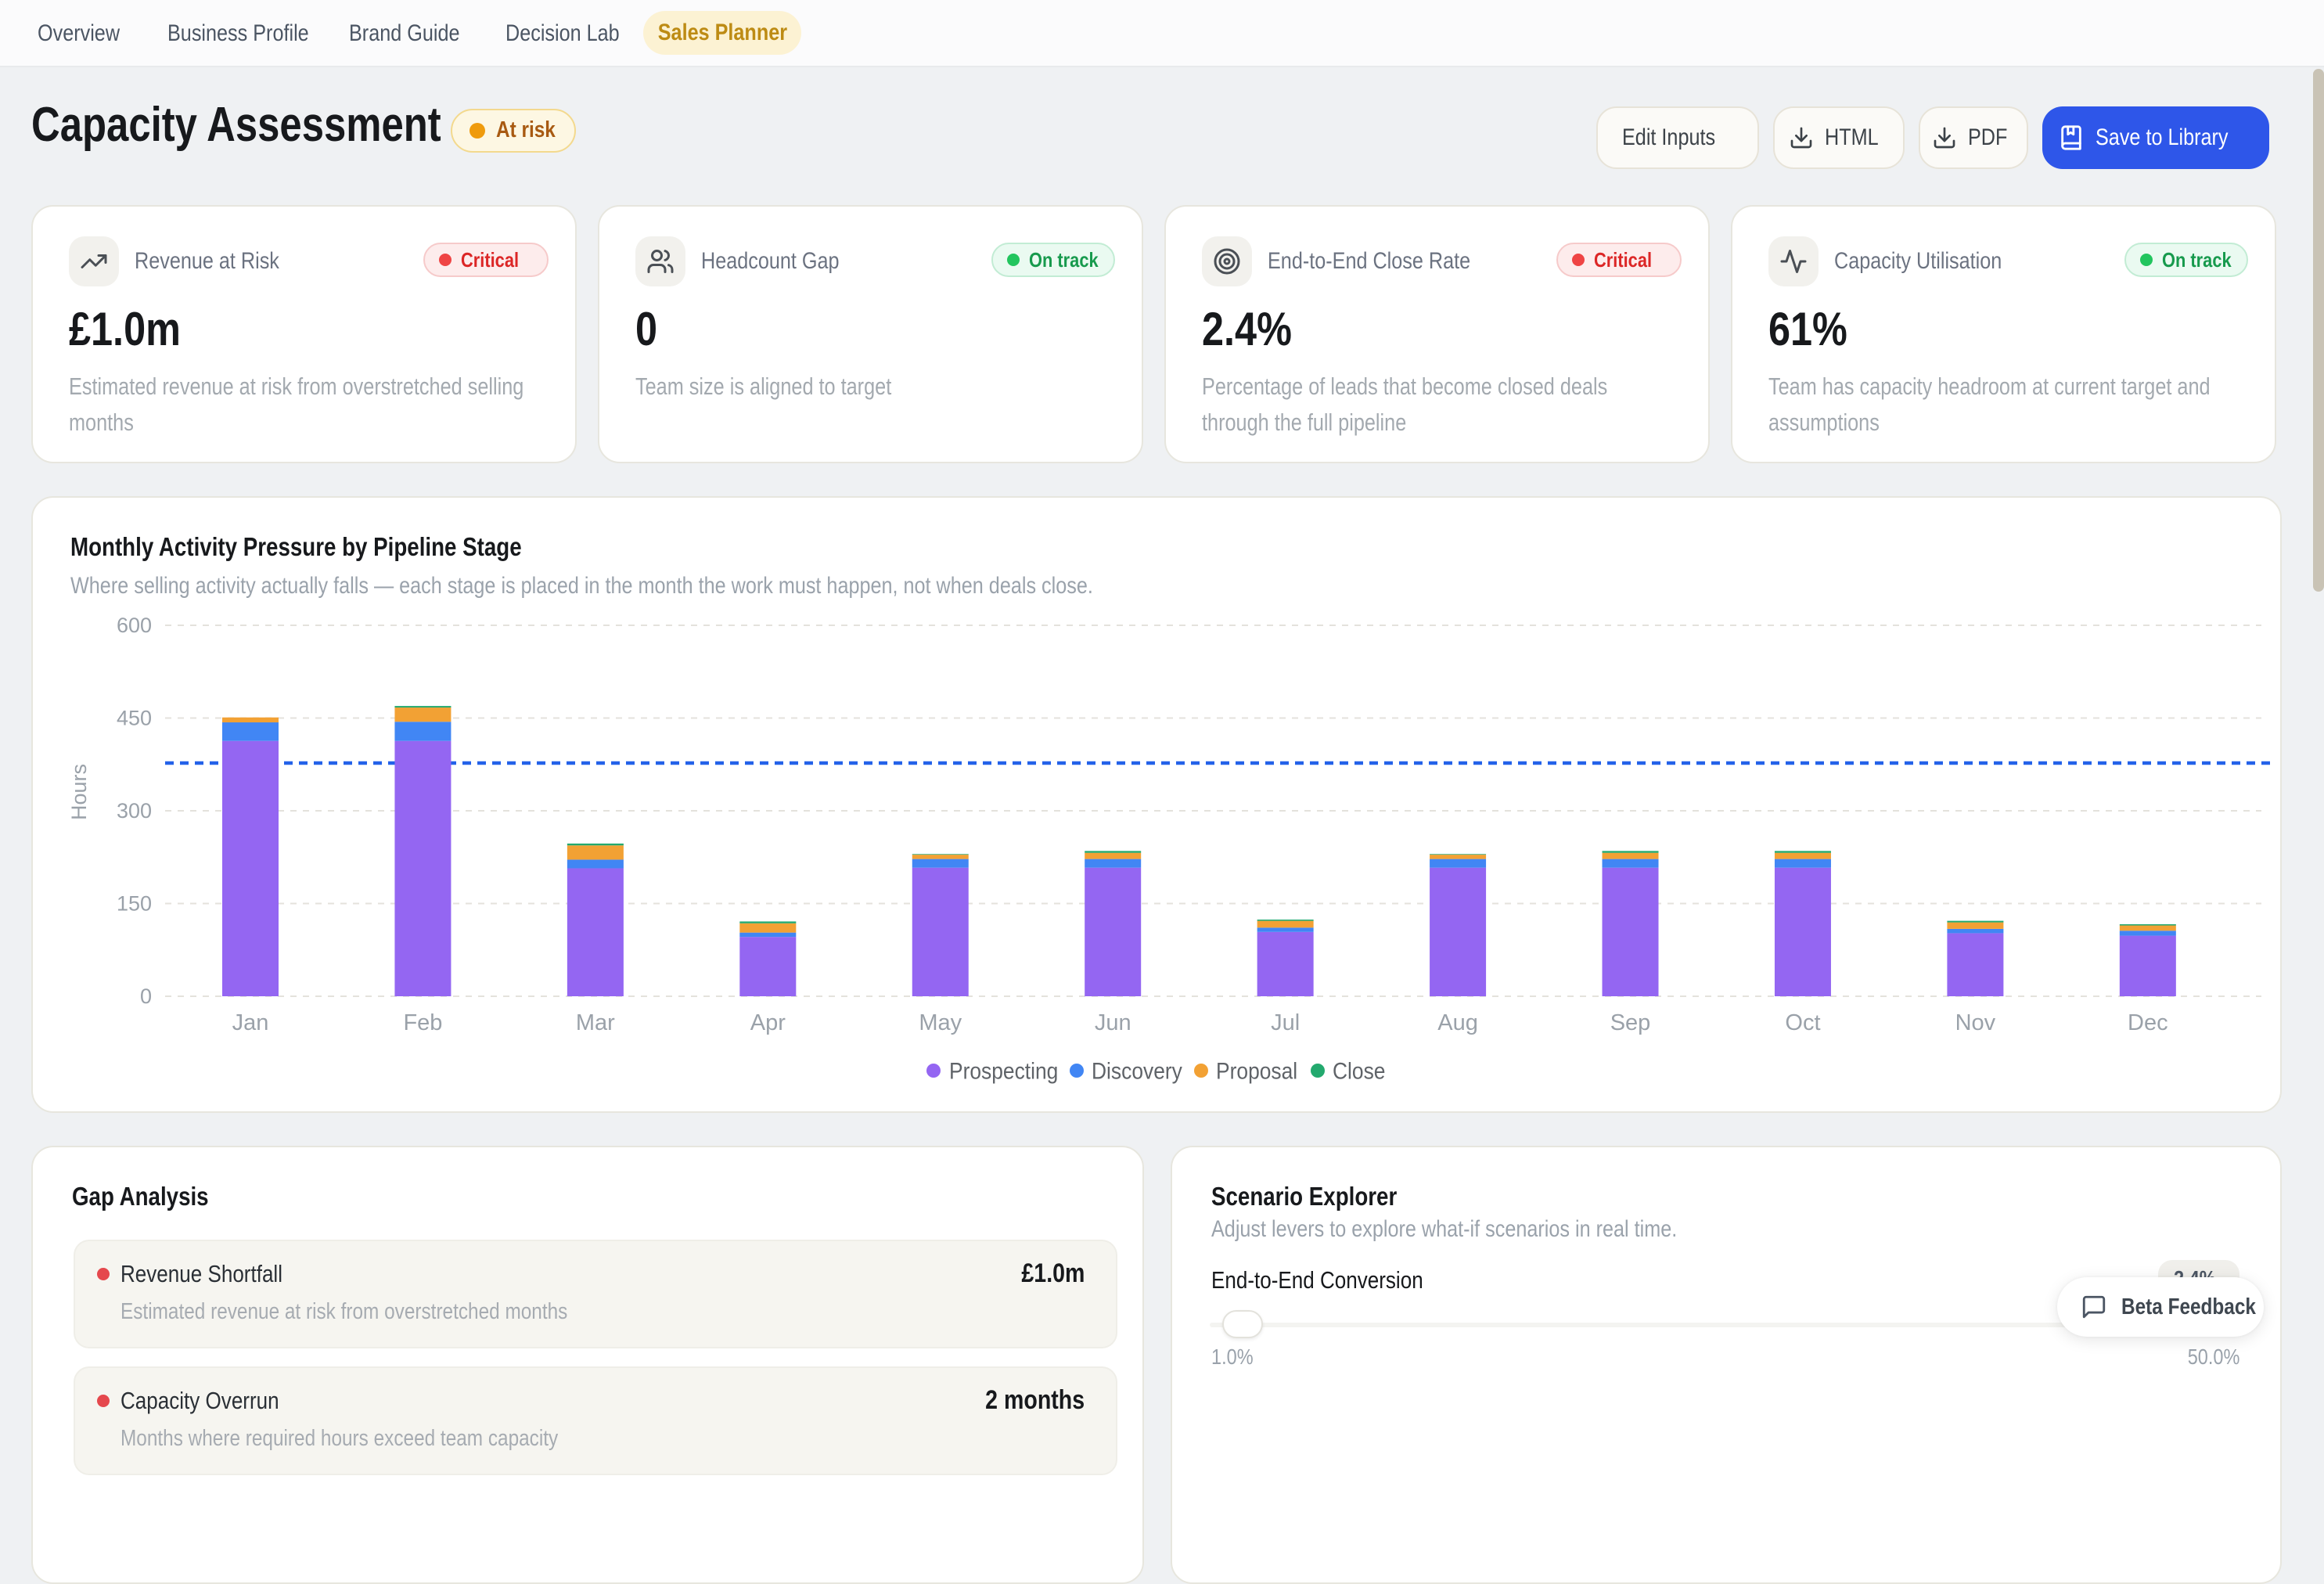 Image resolution: width=2324 pixels, height=1584 pixels. I want to click on svg-text: 450, so click(134, 718).